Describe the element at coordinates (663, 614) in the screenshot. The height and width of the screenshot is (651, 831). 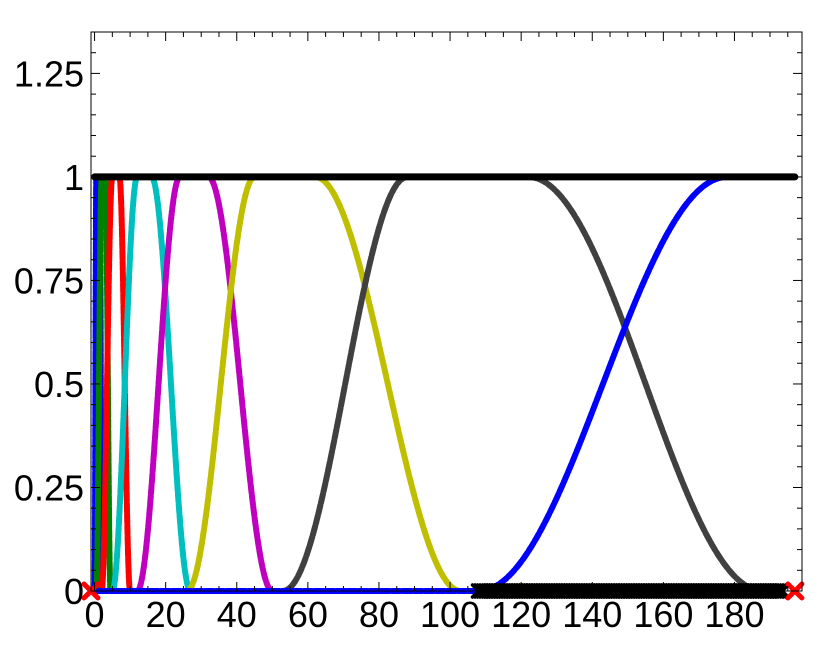
I see `x-tick-label: 160` at that location.